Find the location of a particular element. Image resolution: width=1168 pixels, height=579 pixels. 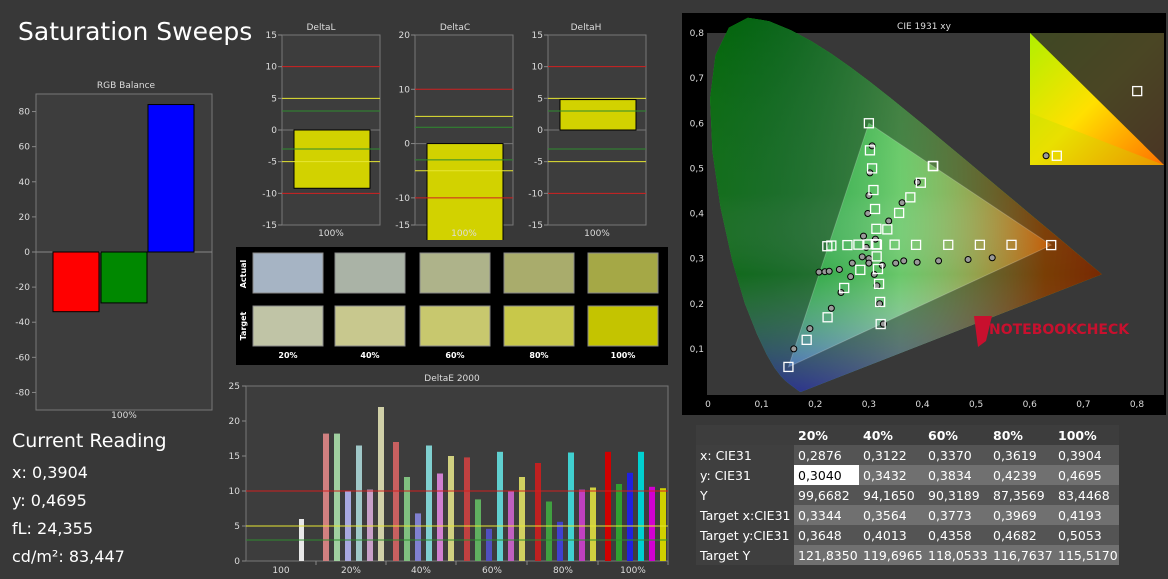

table-cell: 94,1650 is located at coordinates (891, 495).